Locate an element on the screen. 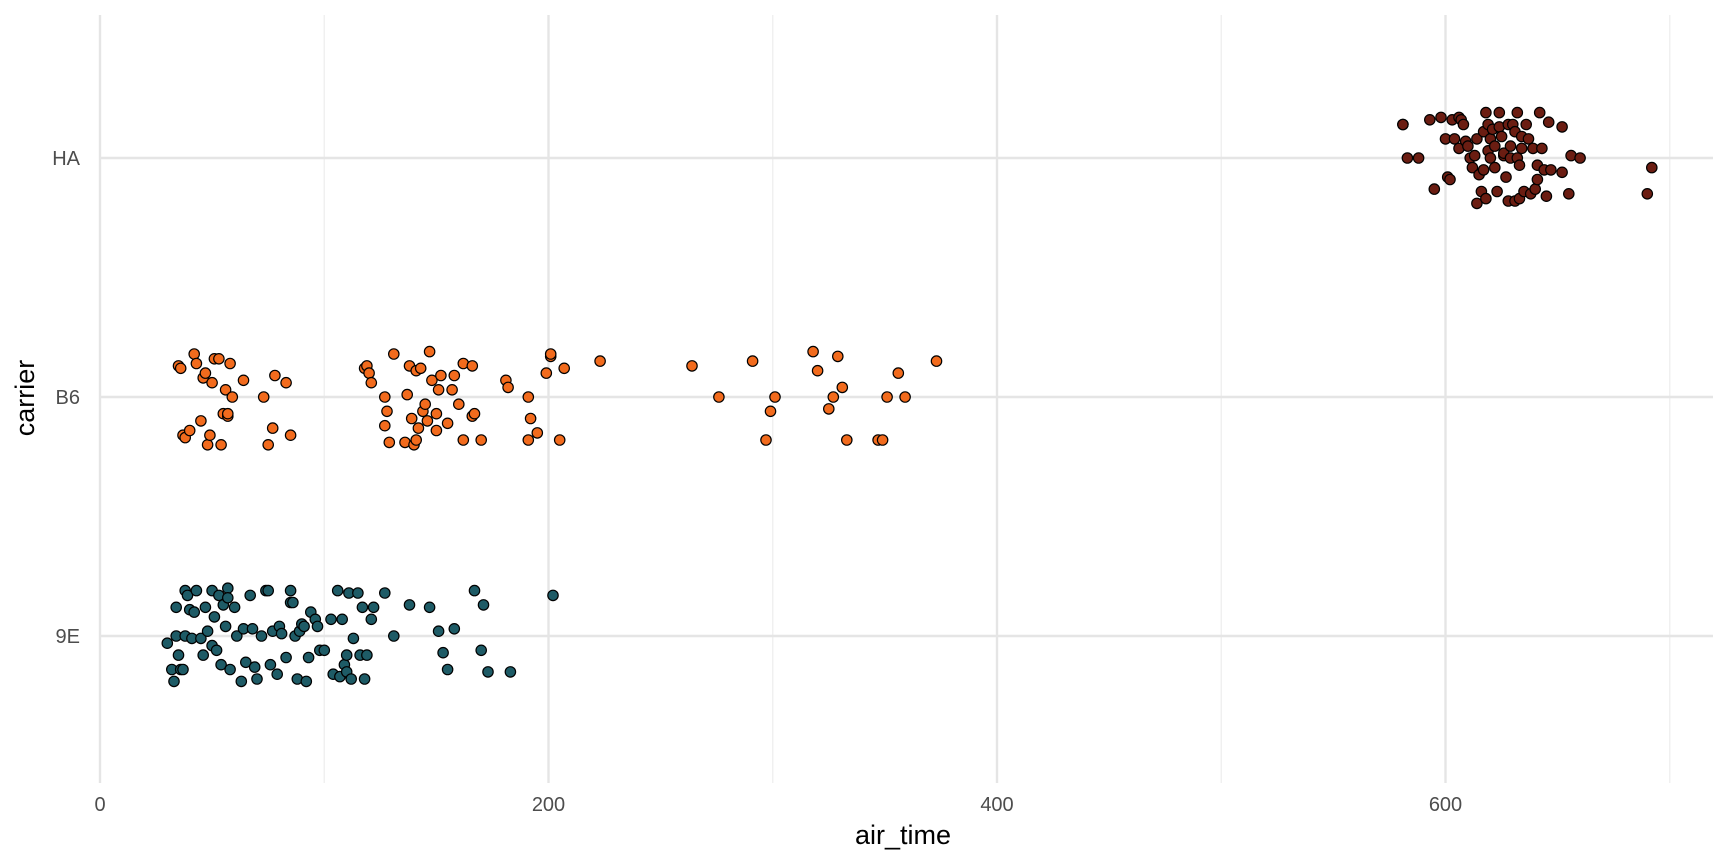 The width and height of the screenshot is (1728, 864). x-tick-label: 600 is located at coordinates (1445, 805).